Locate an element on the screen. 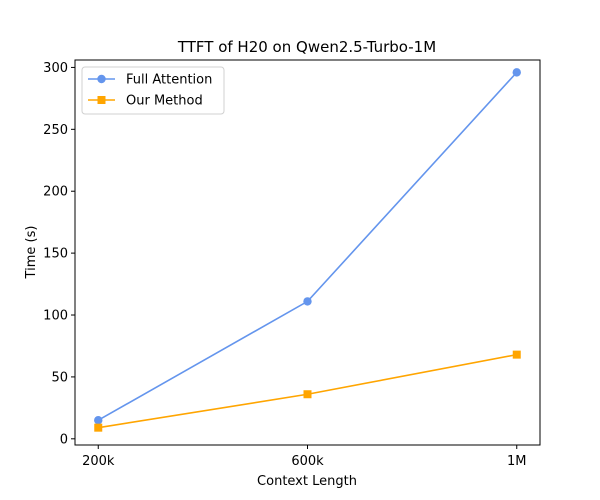 This screenshot has width=600, height=500. y-tick-label: 200 is located at coordinates (55, 192).